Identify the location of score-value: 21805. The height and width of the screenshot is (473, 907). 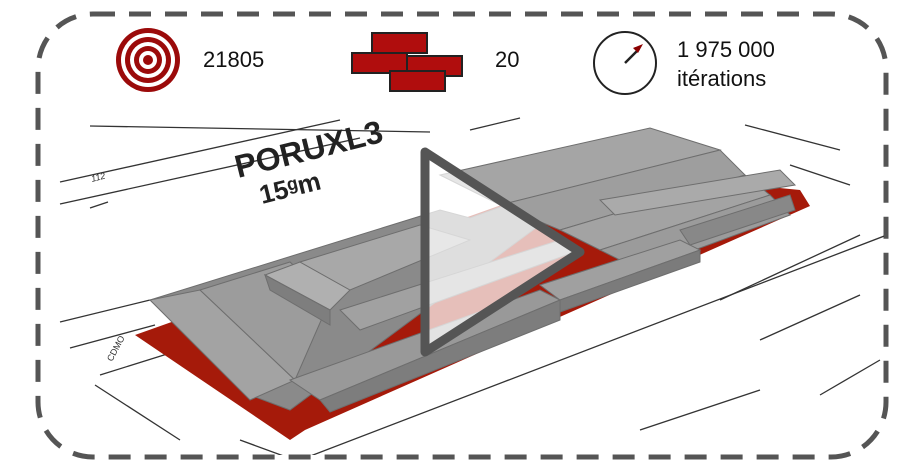
(234, 59).